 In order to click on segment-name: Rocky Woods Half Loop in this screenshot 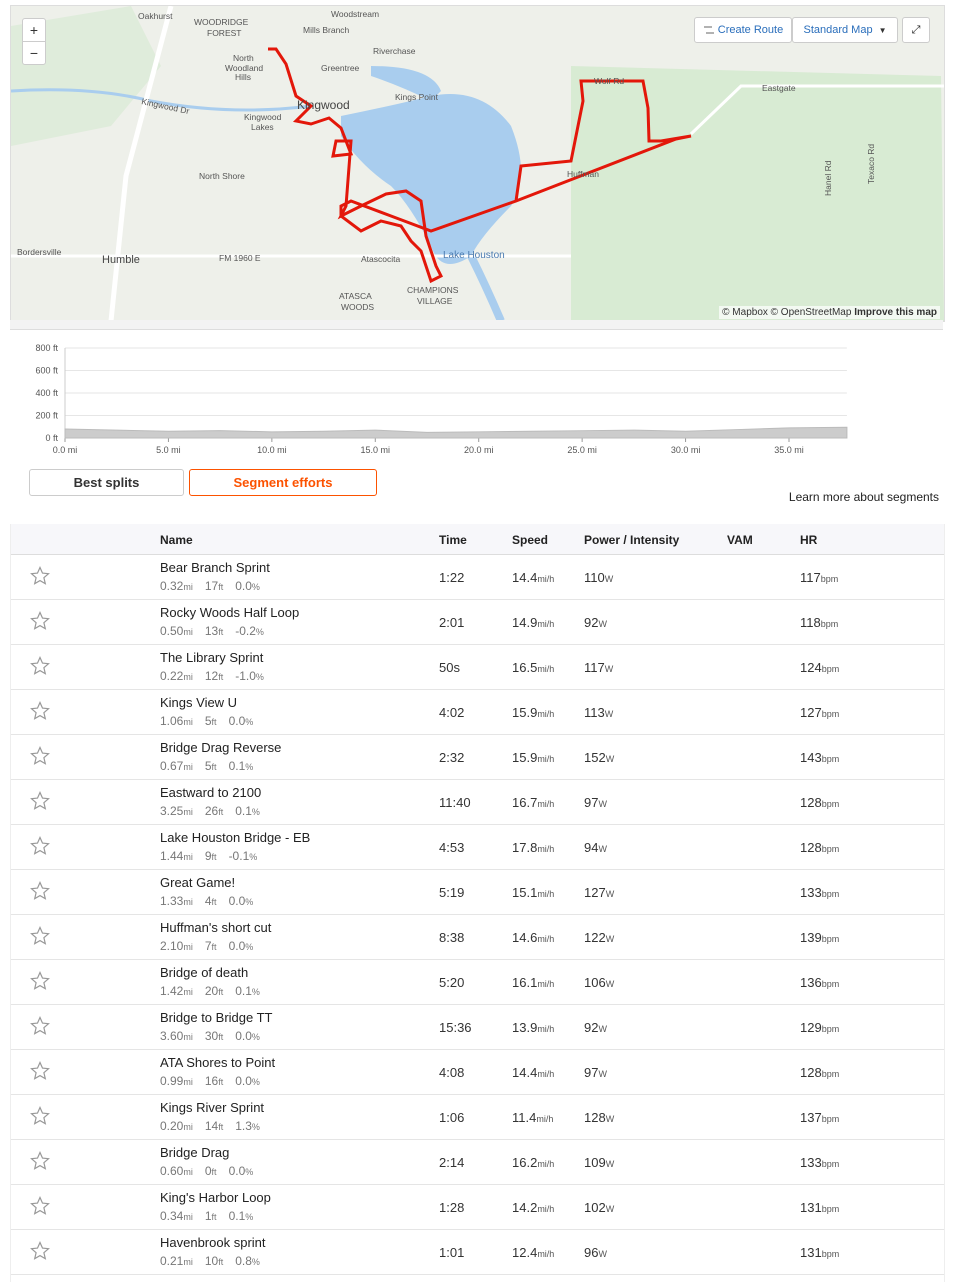, I will do `click(230, 612)`.